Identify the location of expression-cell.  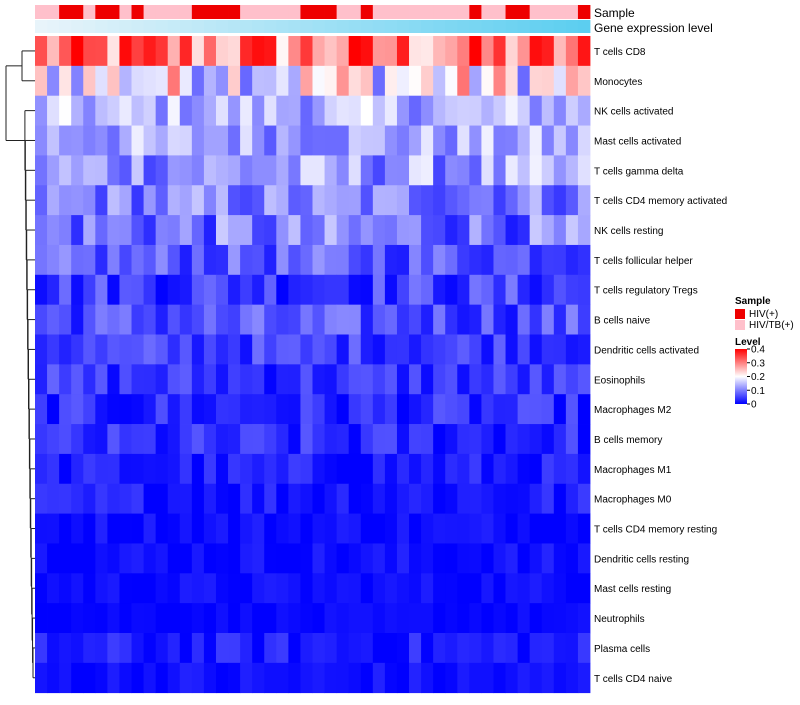
(186, 26).